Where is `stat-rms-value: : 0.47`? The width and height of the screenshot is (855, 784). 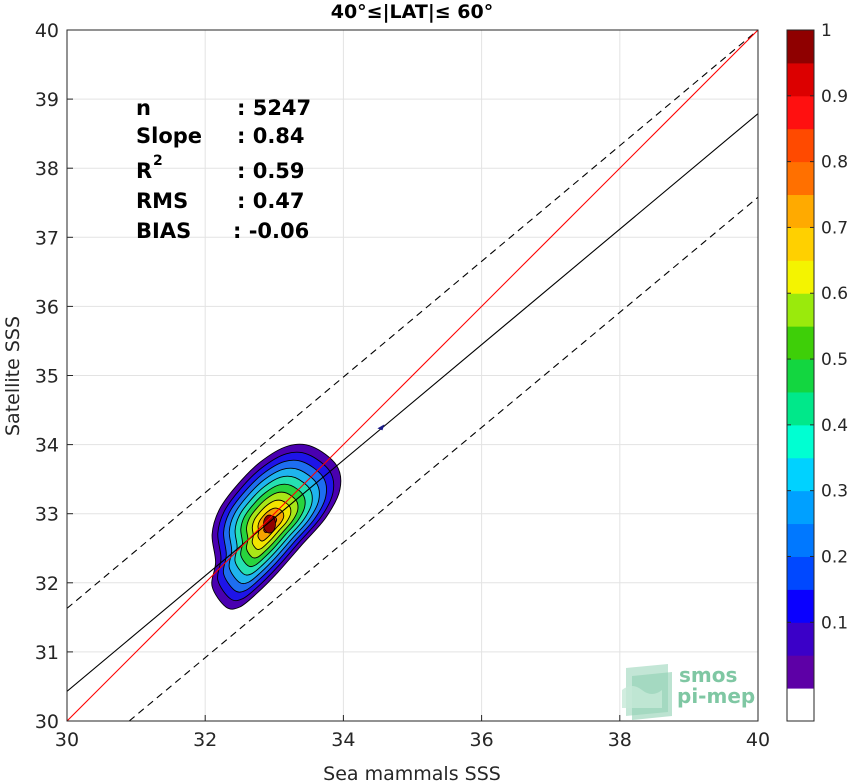
stat-rms-value: : 0.47 is located at coordinates (271, 201).